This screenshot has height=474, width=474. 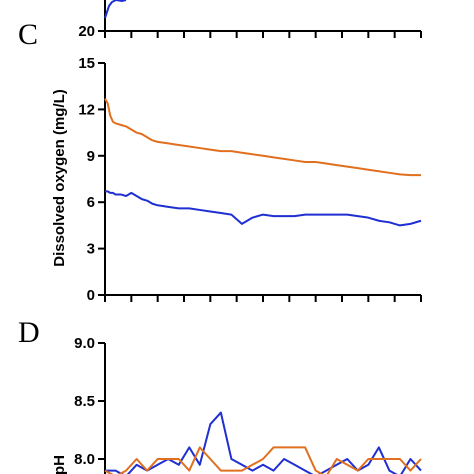 I want to click on panel-d-yticks: 9.0 8.5 8.0, so click(x=89, y=401).